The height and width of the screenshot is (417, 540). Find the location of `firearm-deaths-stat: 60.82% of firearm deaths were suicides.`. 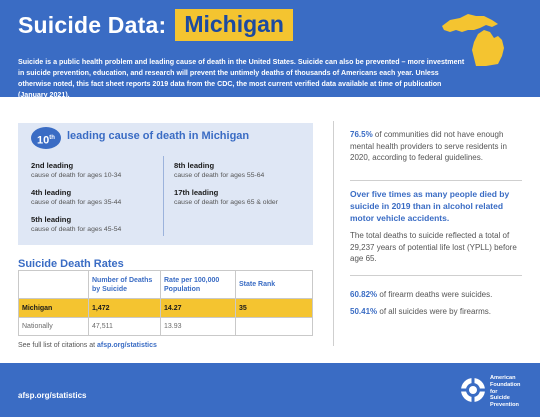

firearm-deaths-stat: 60.82% of firearm deaths were suicides. is located at coordinates (437, 295).